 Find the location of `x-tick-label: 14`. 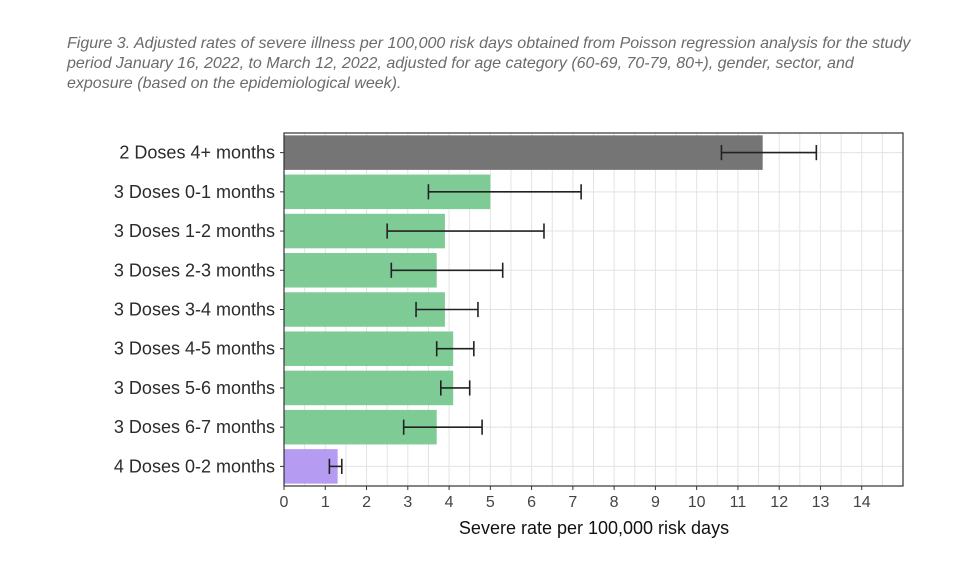

x-tick-label: 14 is located at coordinates (862, 502).